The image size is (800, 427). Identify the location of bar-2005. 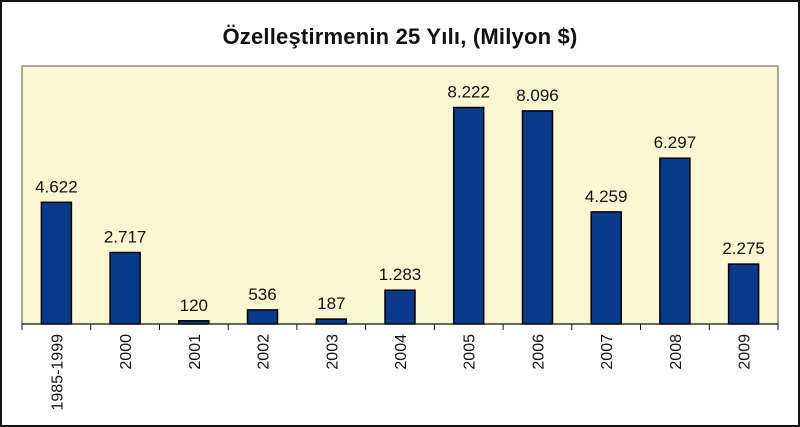
(468, 215).